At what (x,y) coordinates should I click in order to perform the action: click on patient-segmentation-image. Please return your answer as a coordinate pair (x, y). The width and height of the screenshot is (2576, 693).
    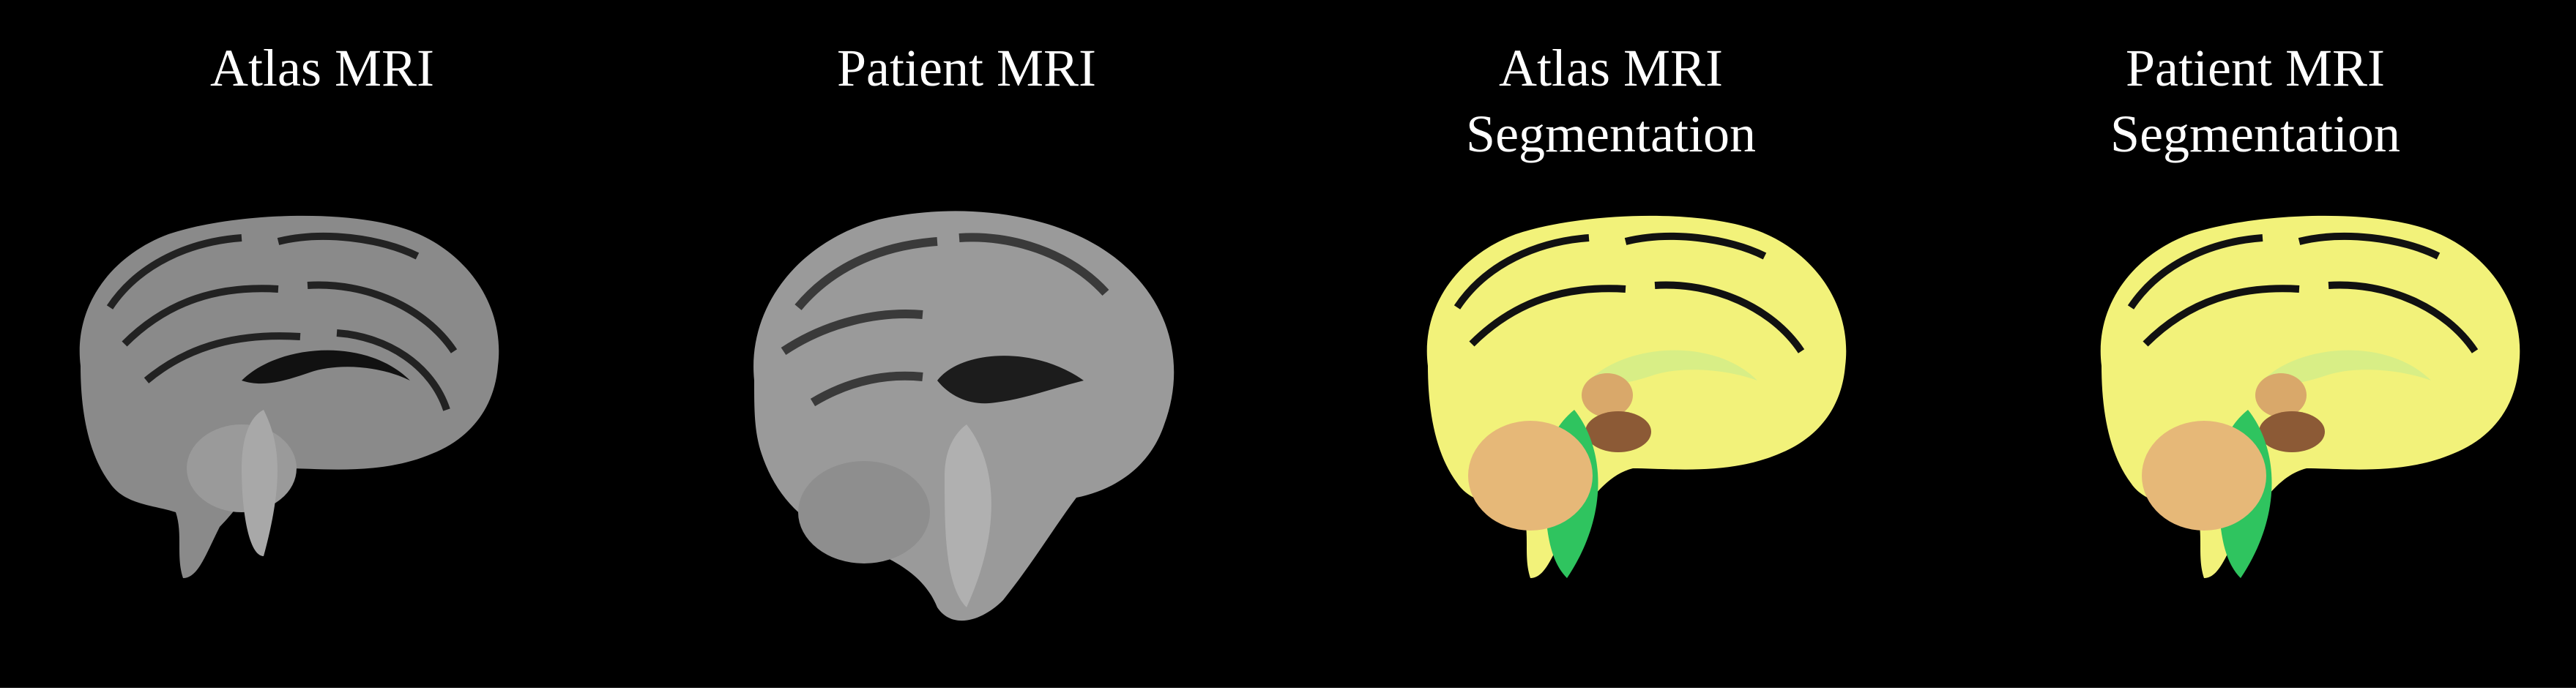
    Looking at the image, I should click on (2310, 396).